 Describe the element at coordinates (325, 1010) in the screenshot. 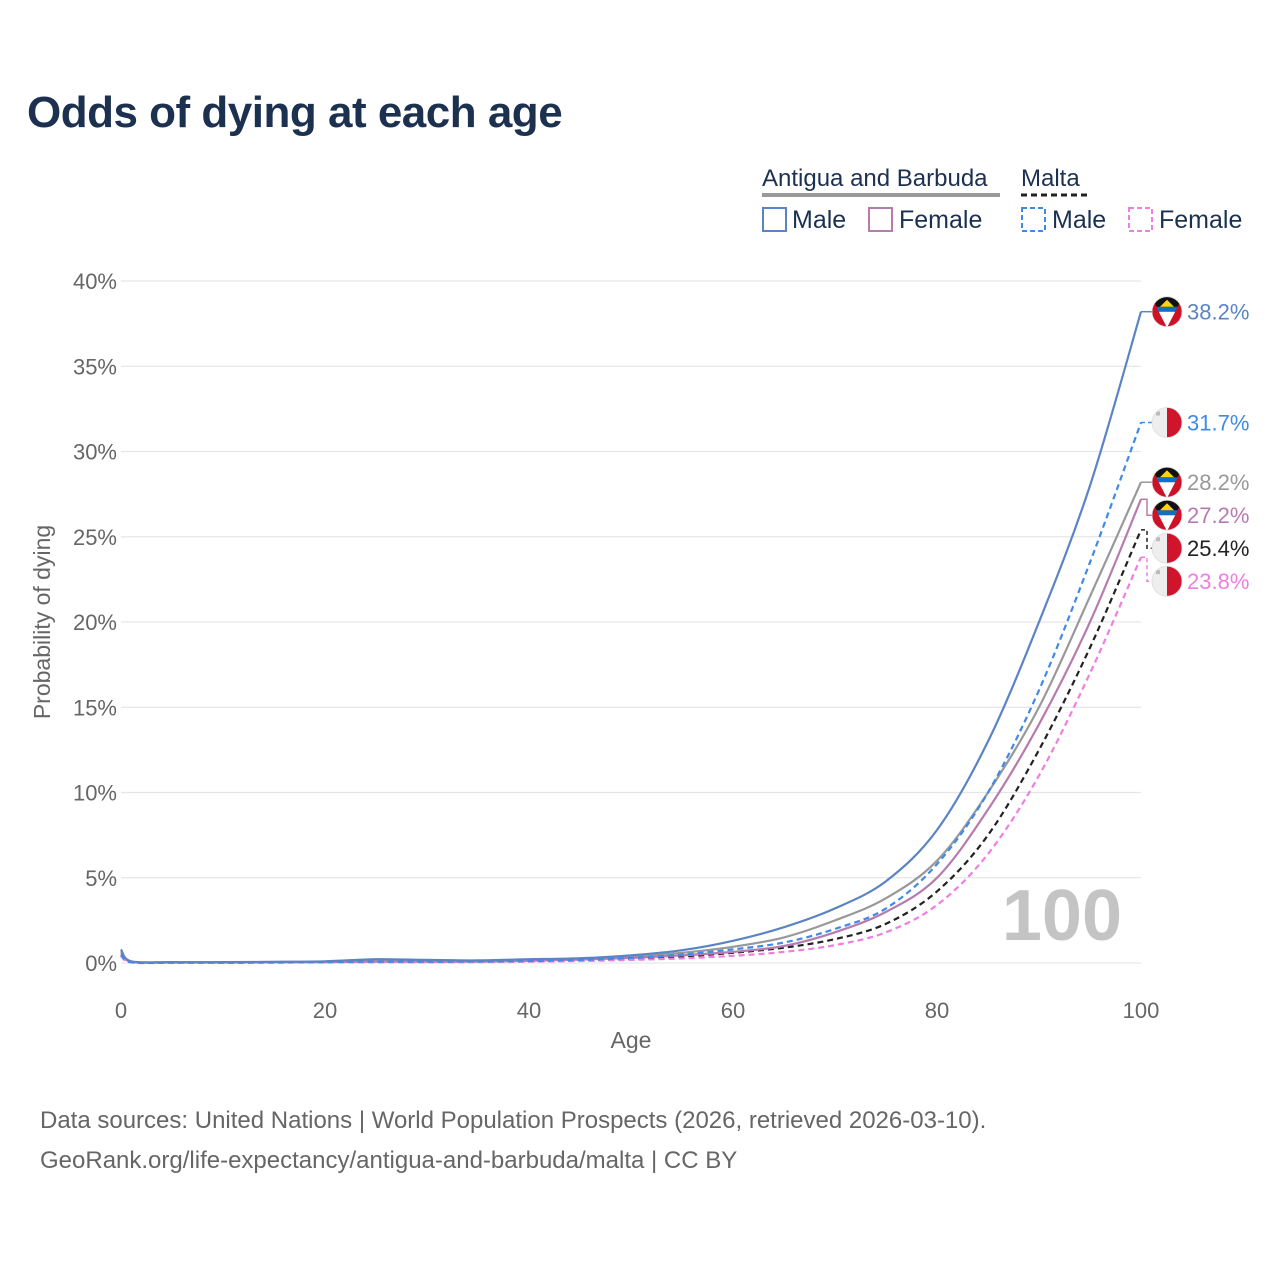

I see `x-tick-label: 20` at that location.